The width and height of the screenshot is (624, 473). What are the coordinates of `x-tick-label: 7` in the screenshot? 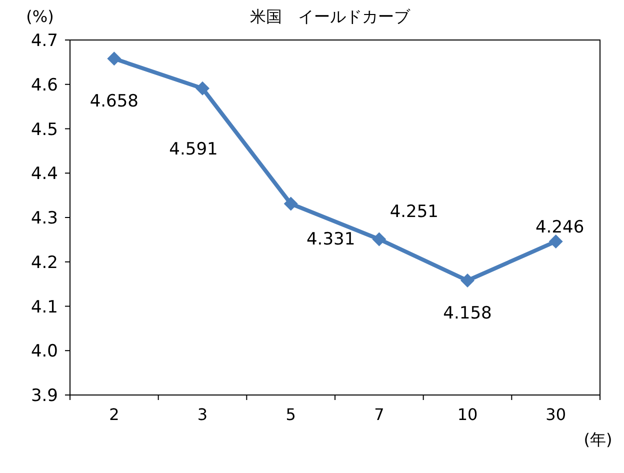 It's located at (379, 414).